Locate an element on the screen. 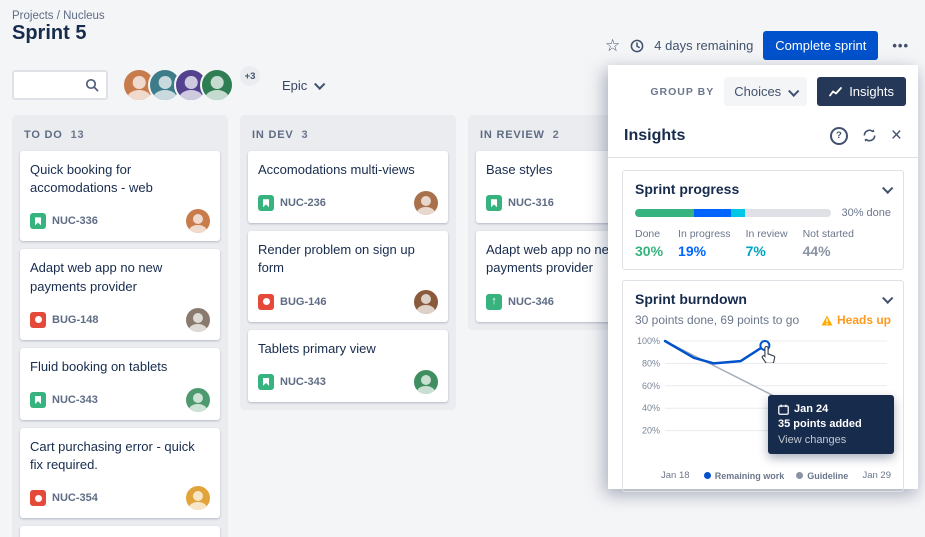 The height and width of the screenshot is (537, 925). chart-legend: Remaining work Guideline is located at coordinates (776, 476).